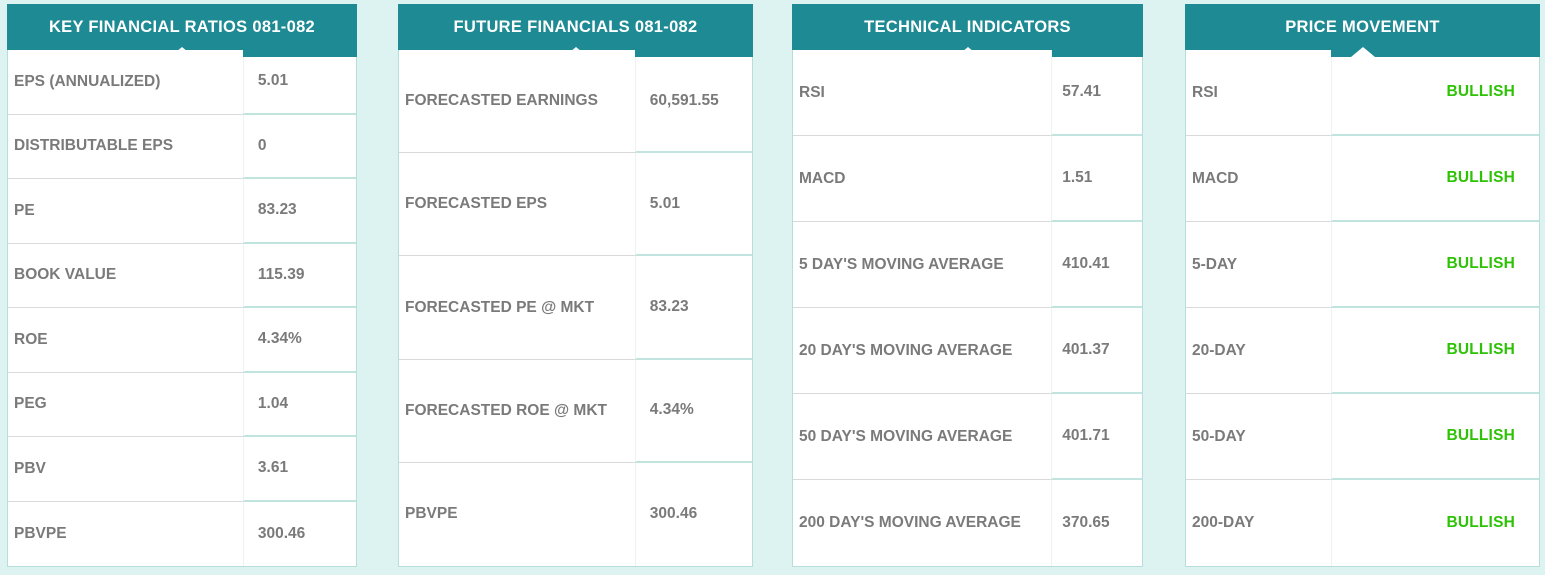 The height and width of the screenshot is (575, 1545). I want to click on panel-title: KEY FINANCIAL RATIOS 081-082, so click(182, 26).